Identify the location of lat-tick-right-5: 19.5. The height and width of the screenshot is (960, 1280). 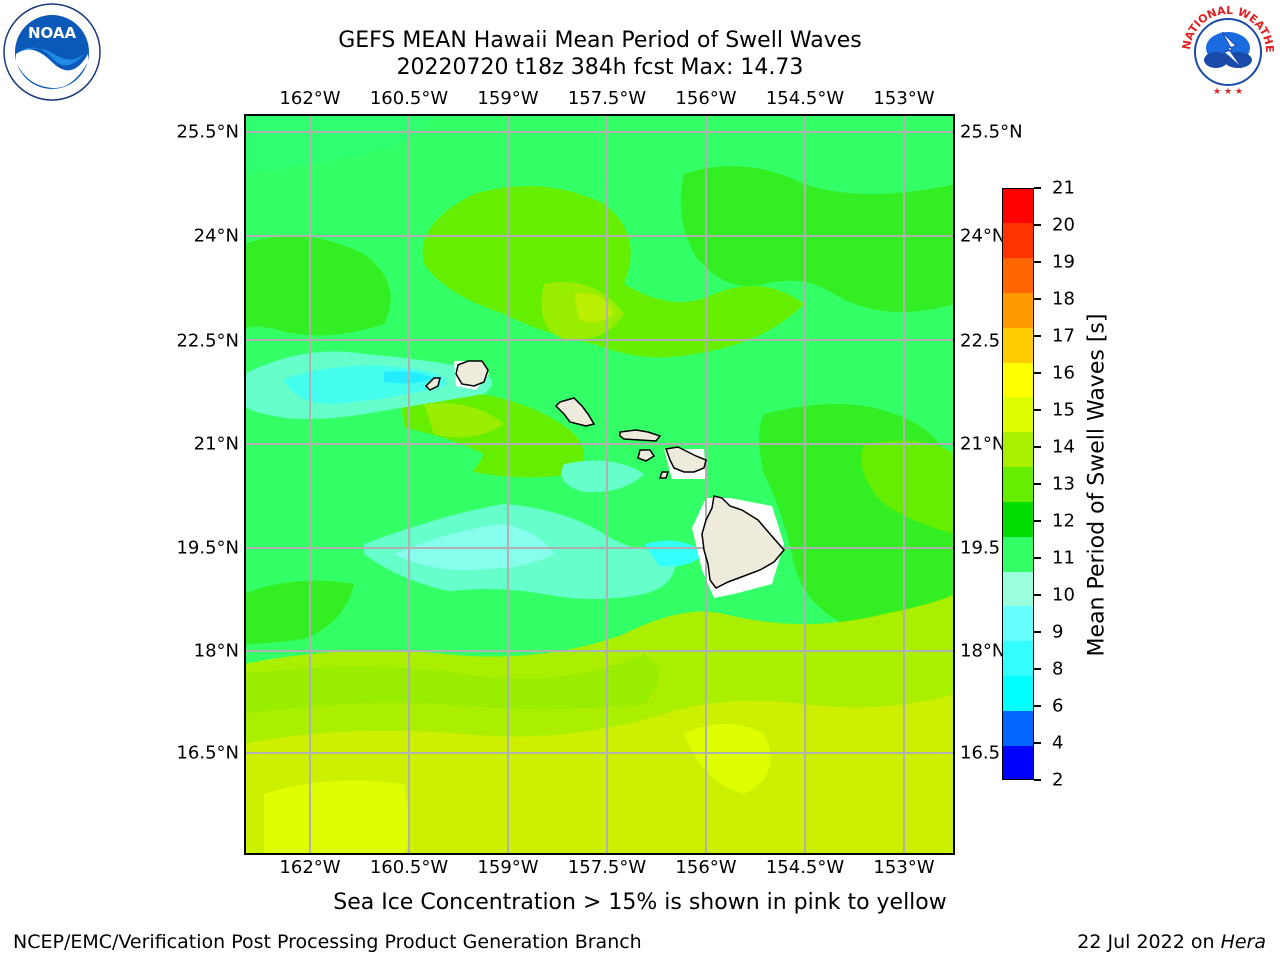
(980, 548).